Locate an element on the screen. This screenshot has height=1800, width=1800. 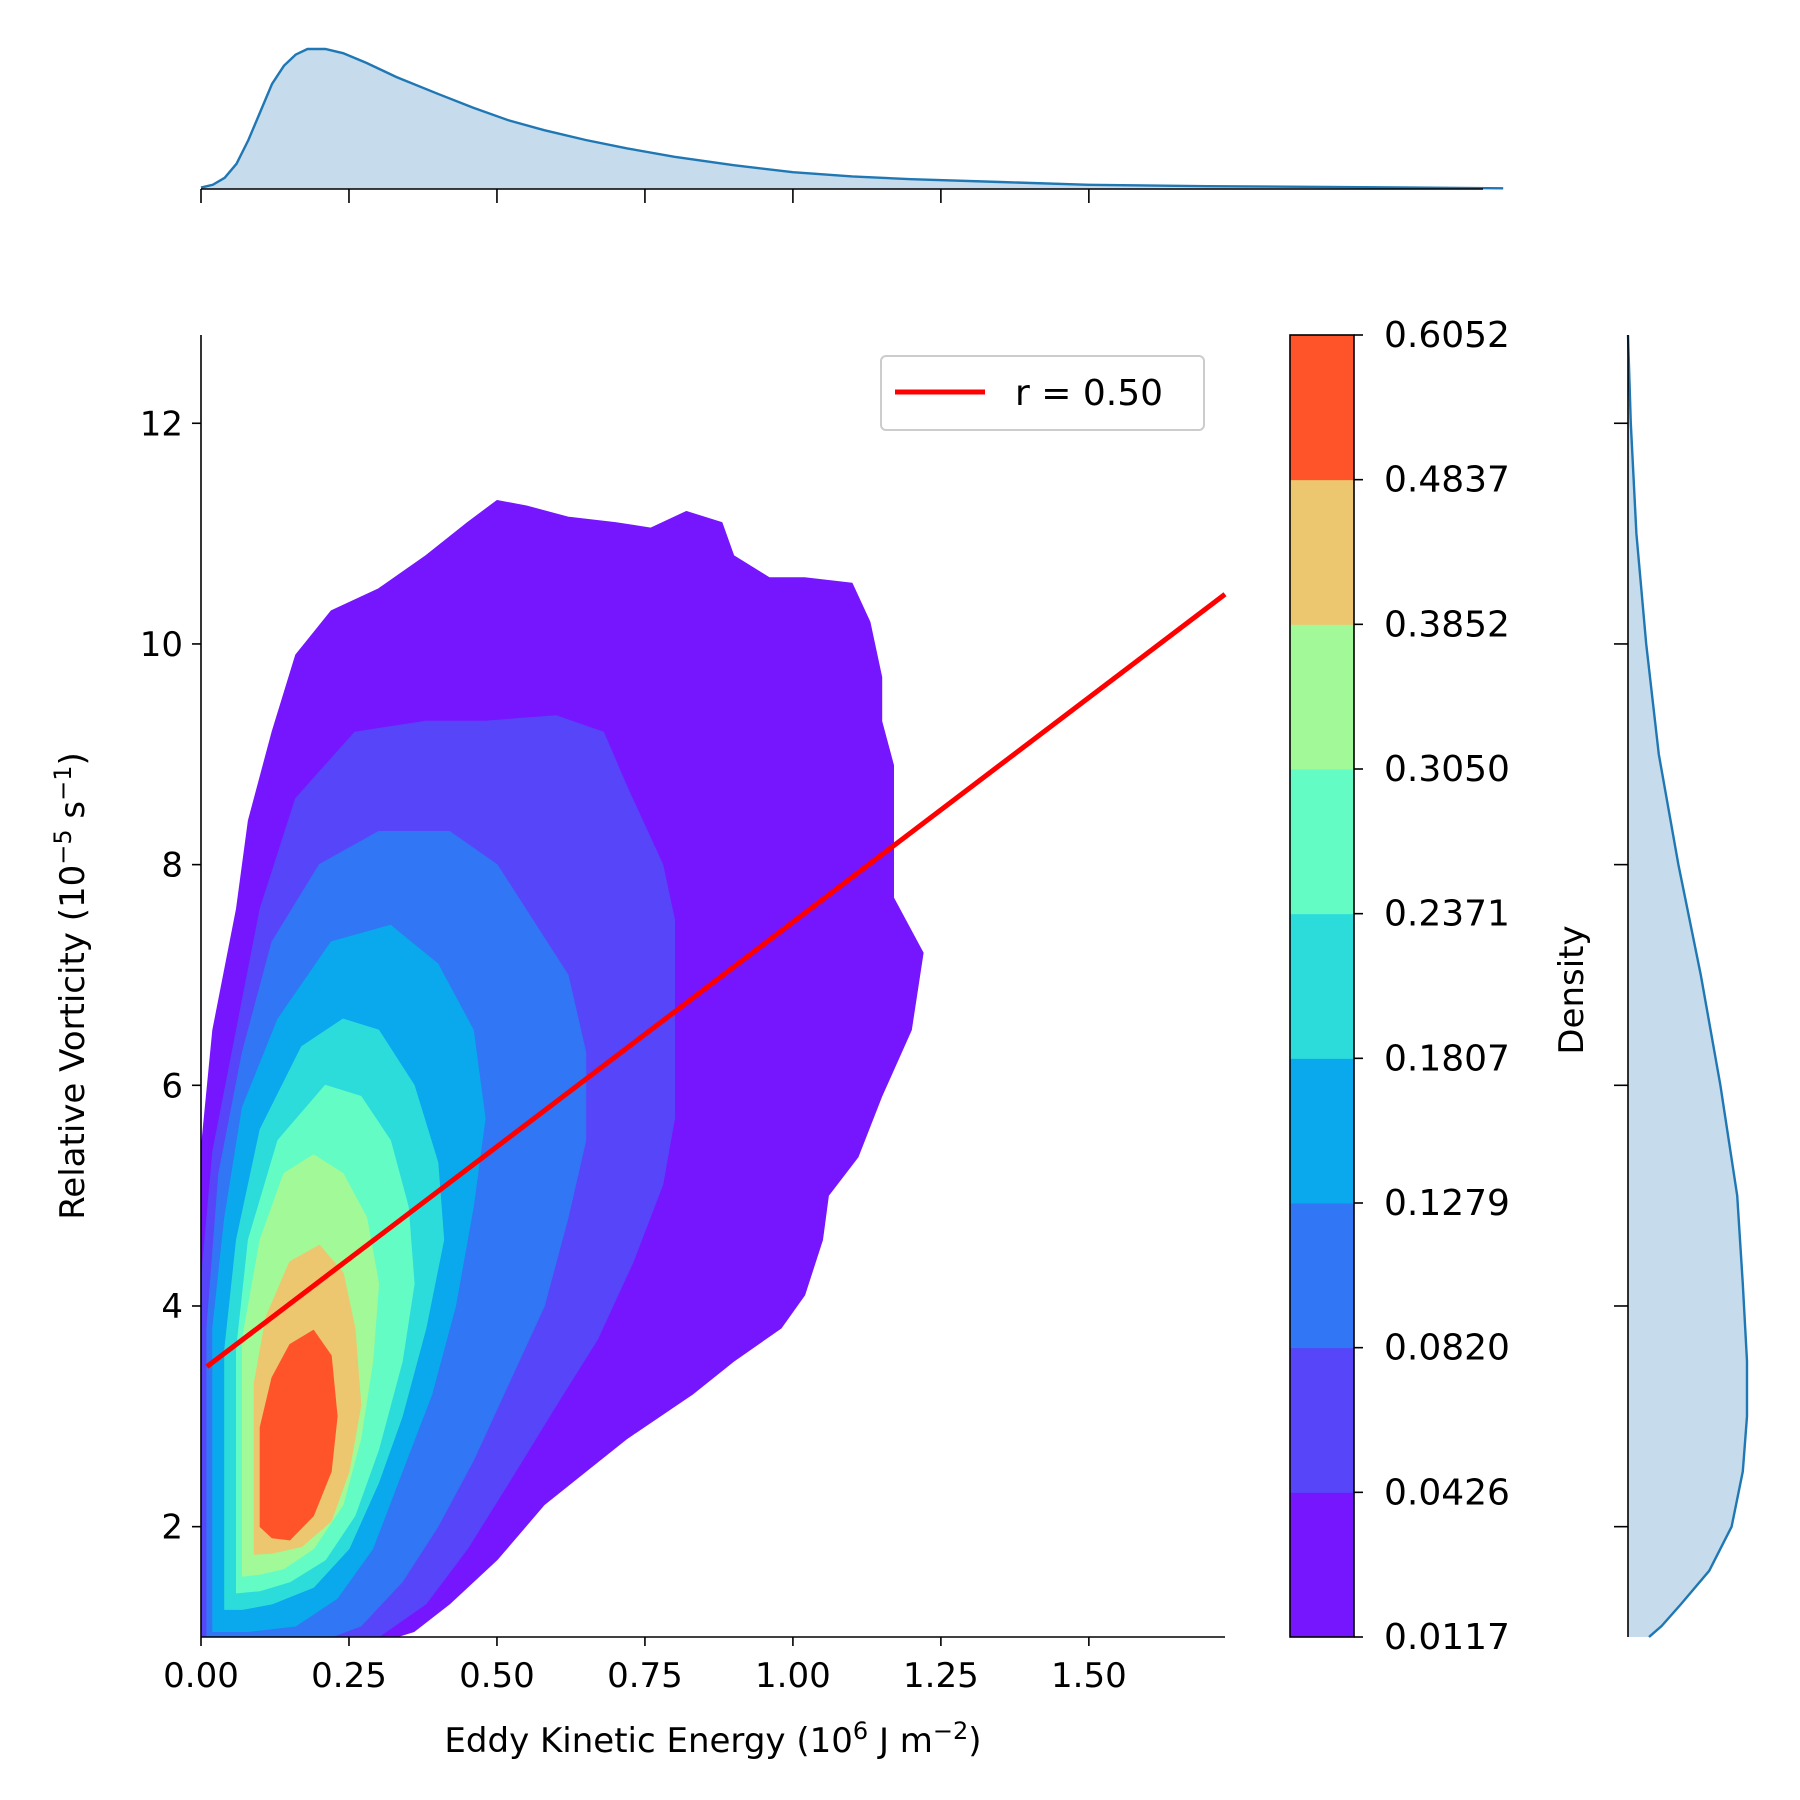
x-axis-label: Eddy Kinetic Energy (106 J m−2) is located at coordinates (712, 1739).